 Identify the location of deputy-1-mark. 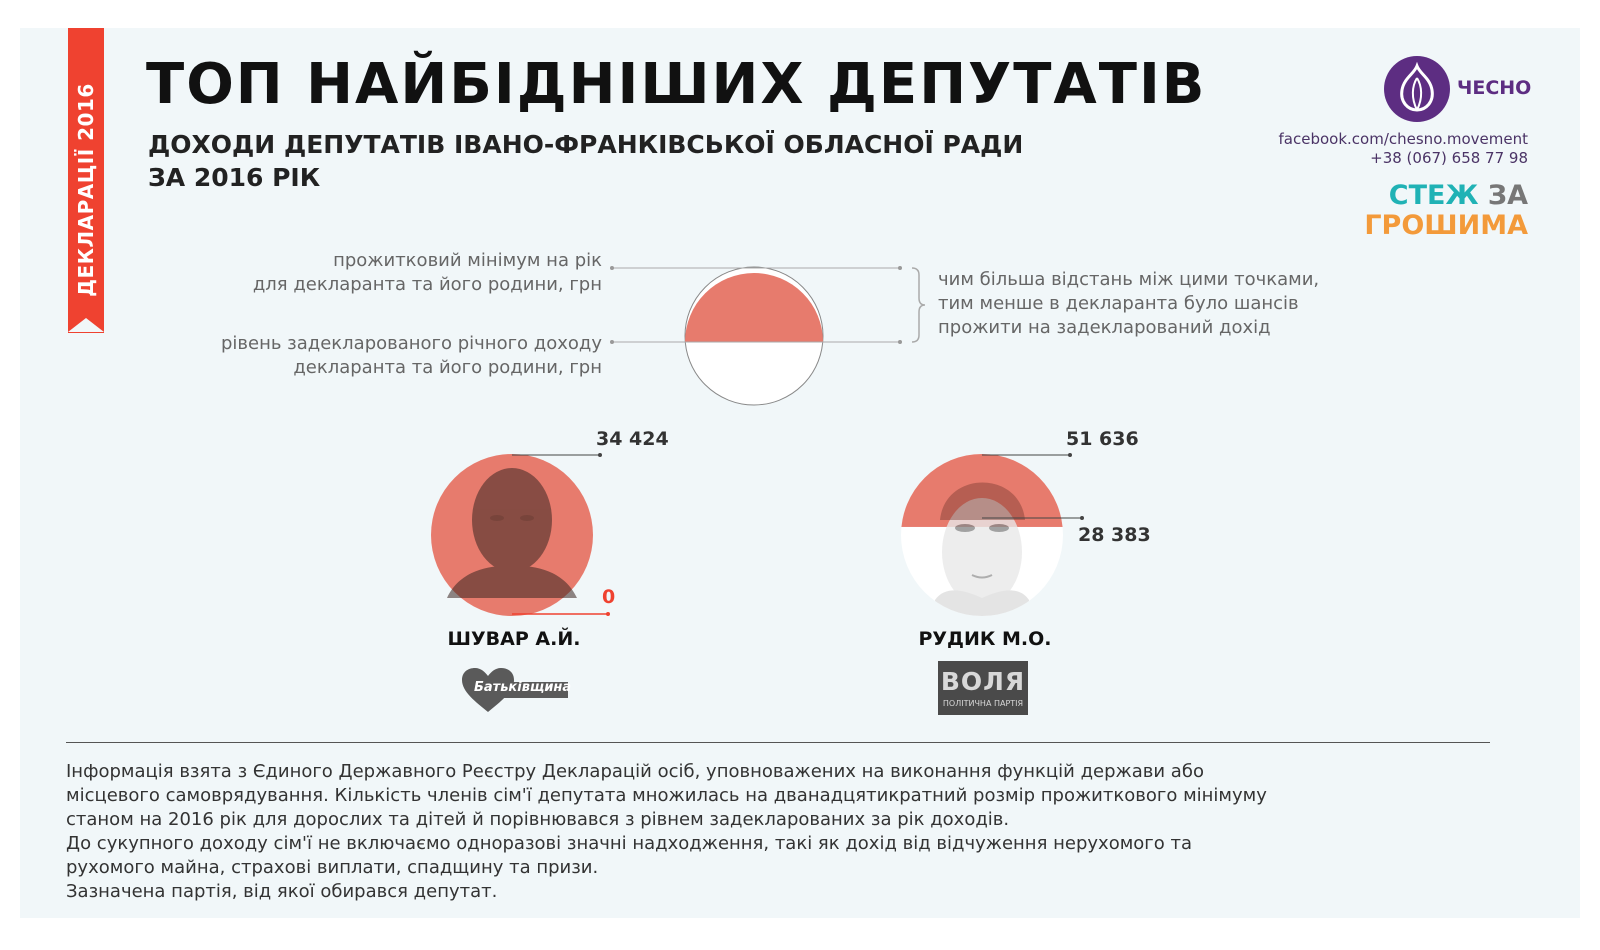
(520, 534).